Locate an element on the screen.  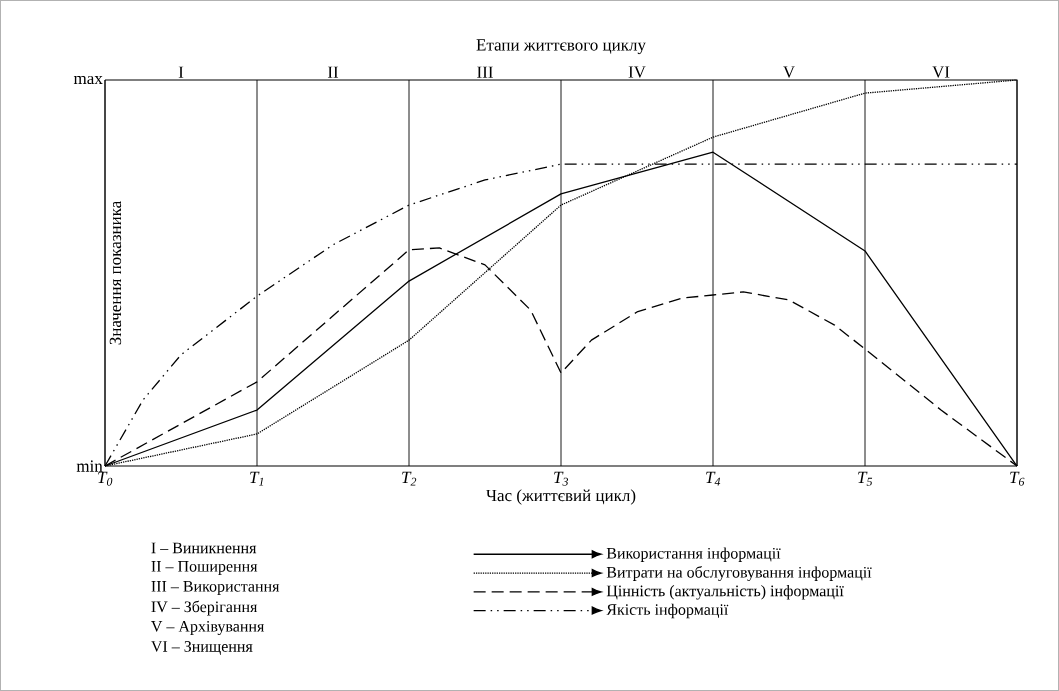
text: VI – Знищення is located at coordinates (202, 648).